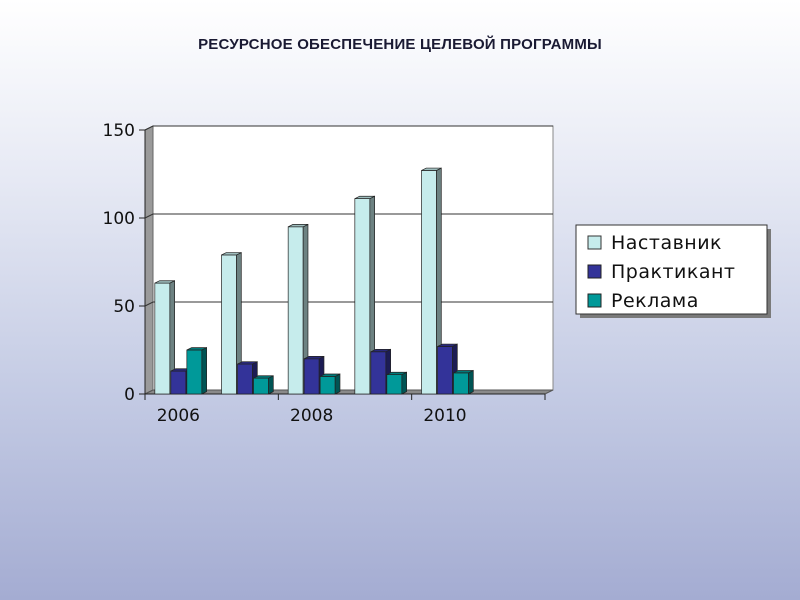  What do you see at coordinates (129, 395) in the screenshot?
I see `y-tick-label: 0` at bounding box center [129, 395].